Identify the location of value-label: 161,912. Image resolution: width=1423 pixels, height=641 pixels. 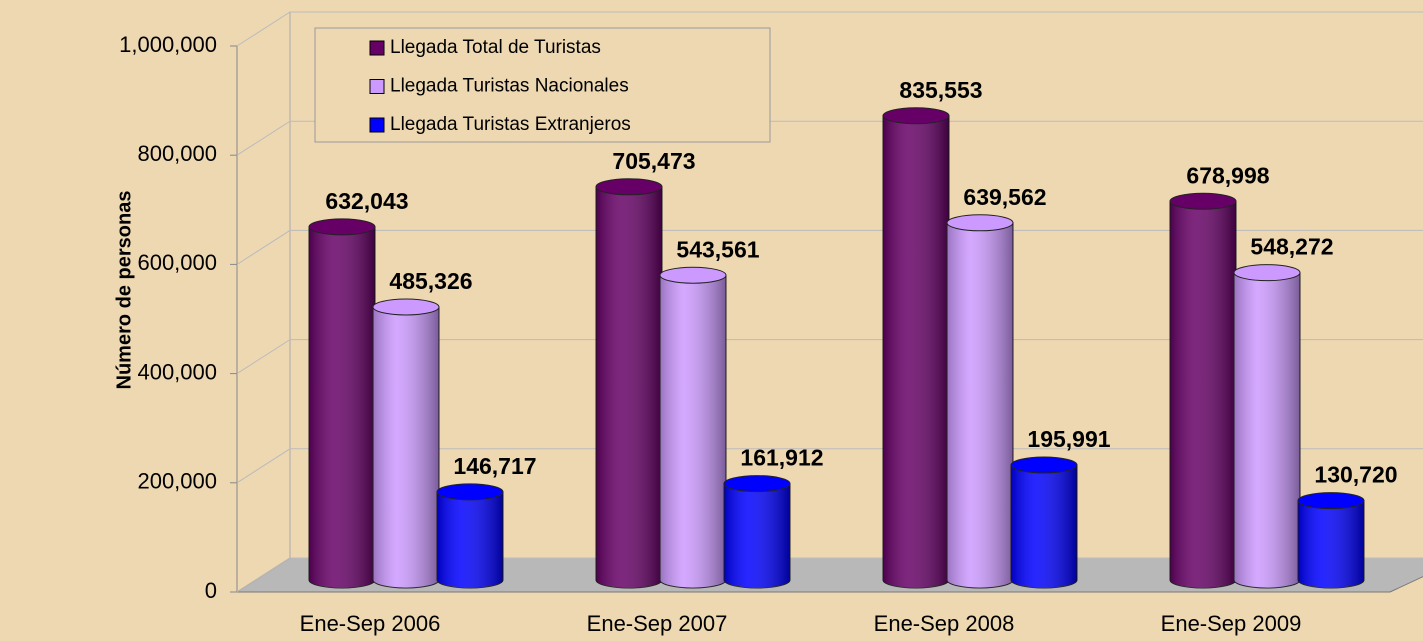
(781, 458).